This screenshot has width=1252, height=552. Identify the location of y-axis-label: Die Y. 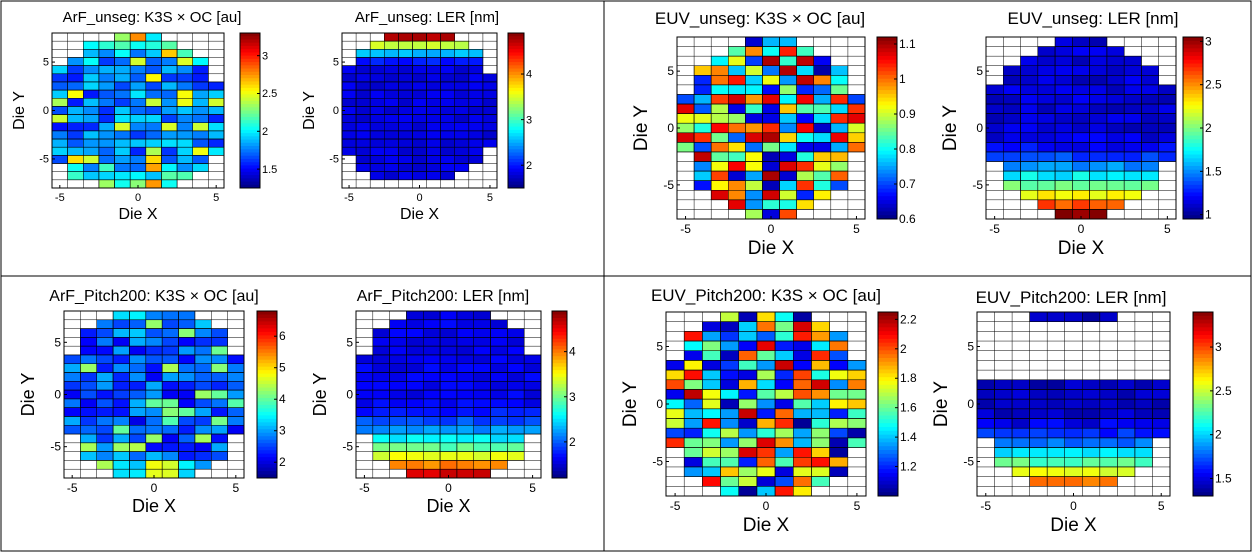
(28, 395).